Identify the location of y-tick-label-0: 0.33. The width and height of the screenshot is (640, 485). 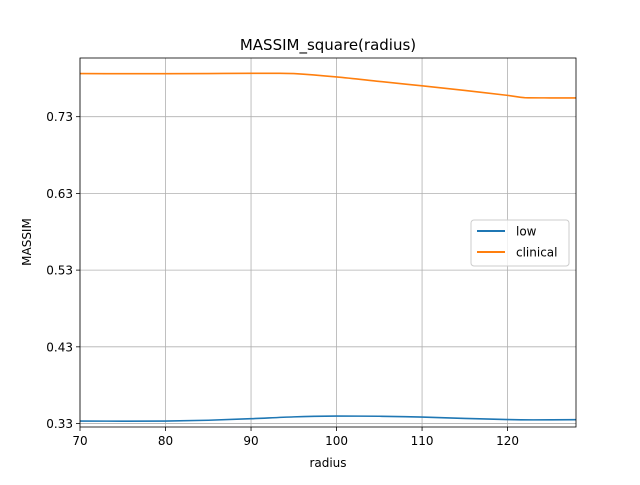
(59, 424).